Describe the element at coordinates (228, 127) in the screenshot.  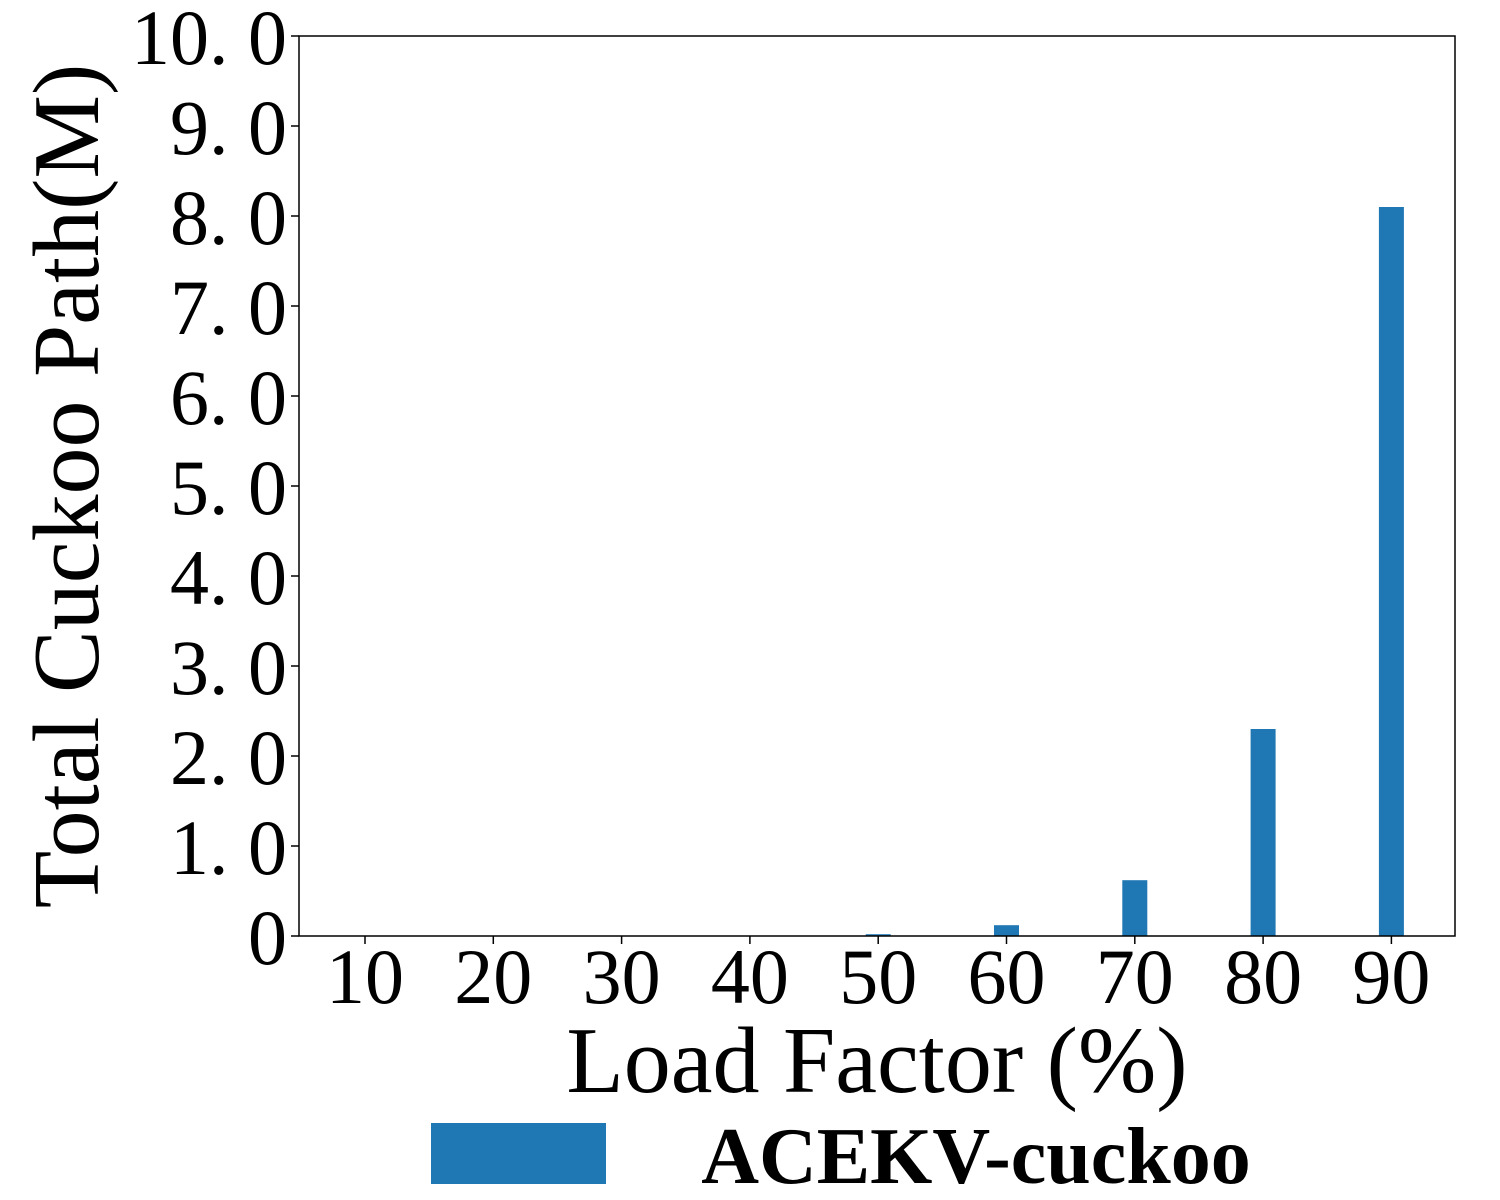
I see `y-tick-label: 9. 0` at that location.